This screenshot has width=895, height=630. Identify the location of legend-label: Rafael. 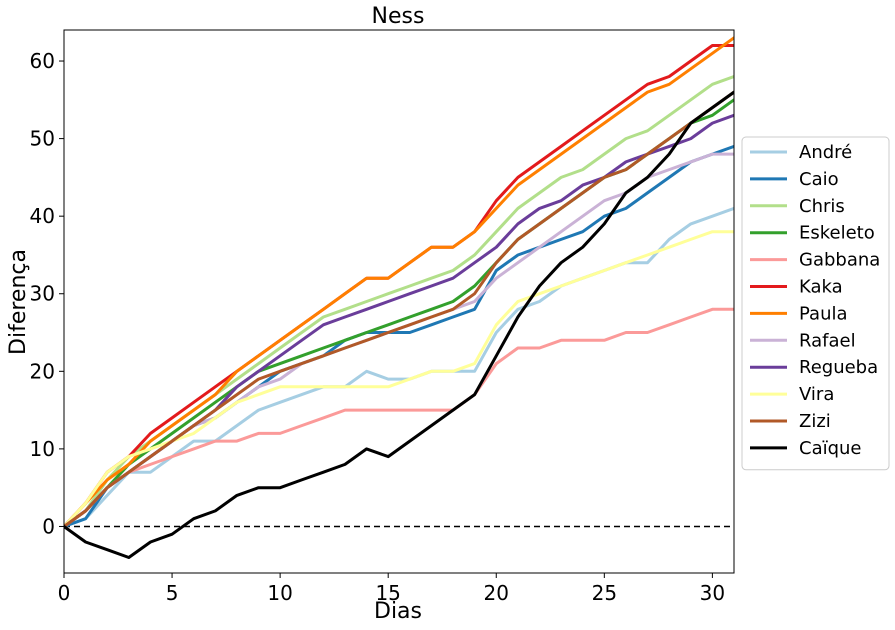
(827, 340).